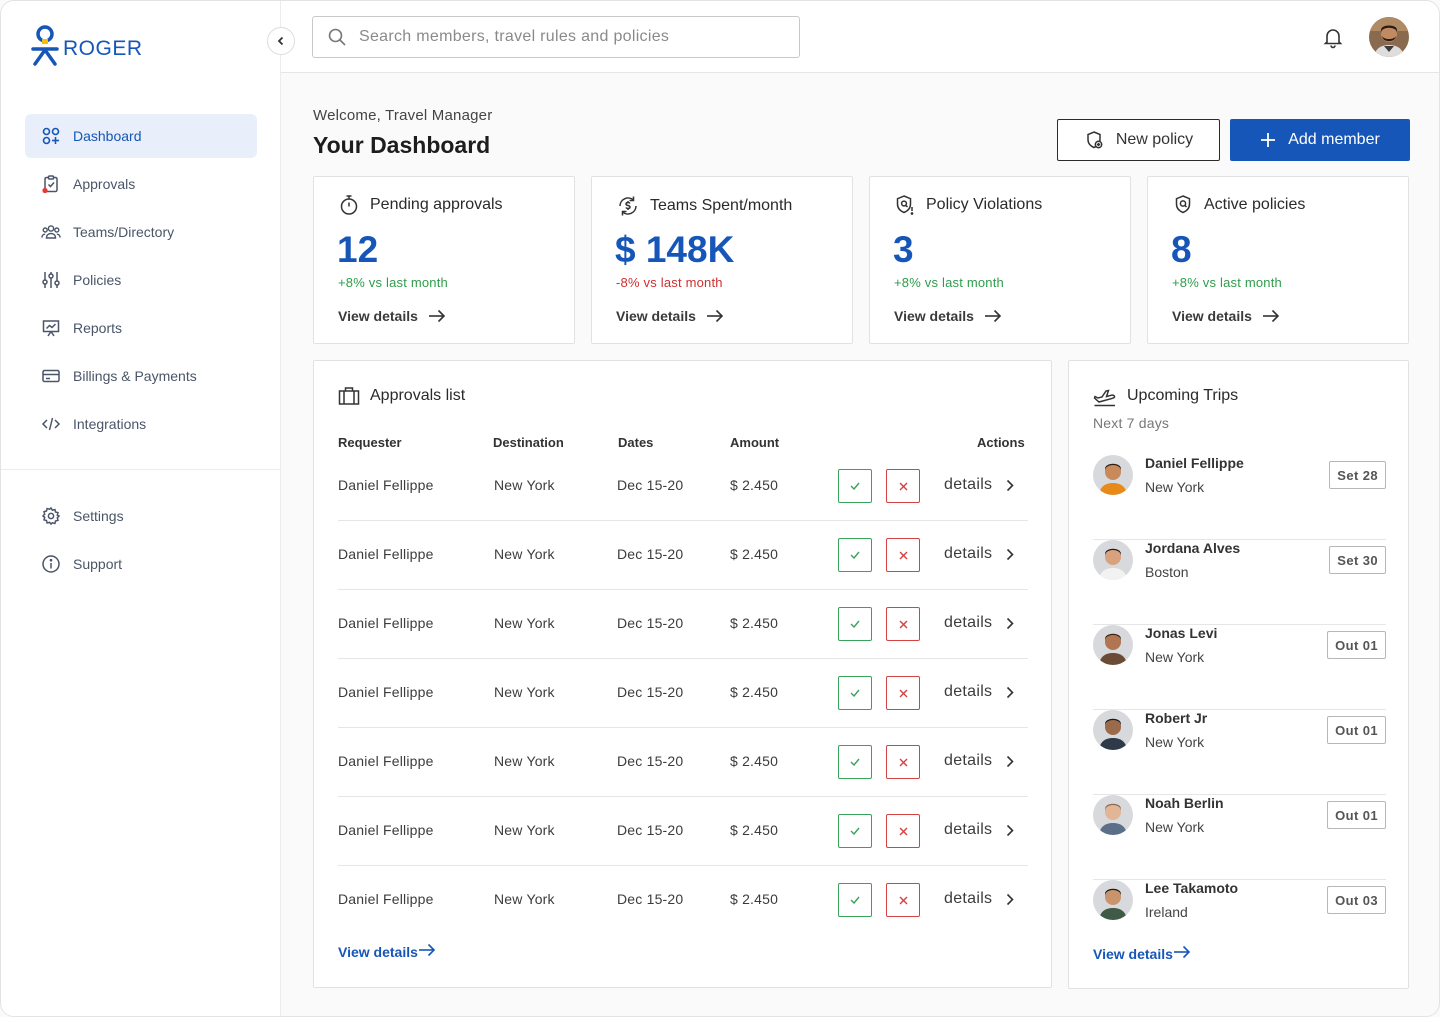  Describe the element at coordinates (903, 249) in the screenshot. I see `stat-value: 3` at that location.